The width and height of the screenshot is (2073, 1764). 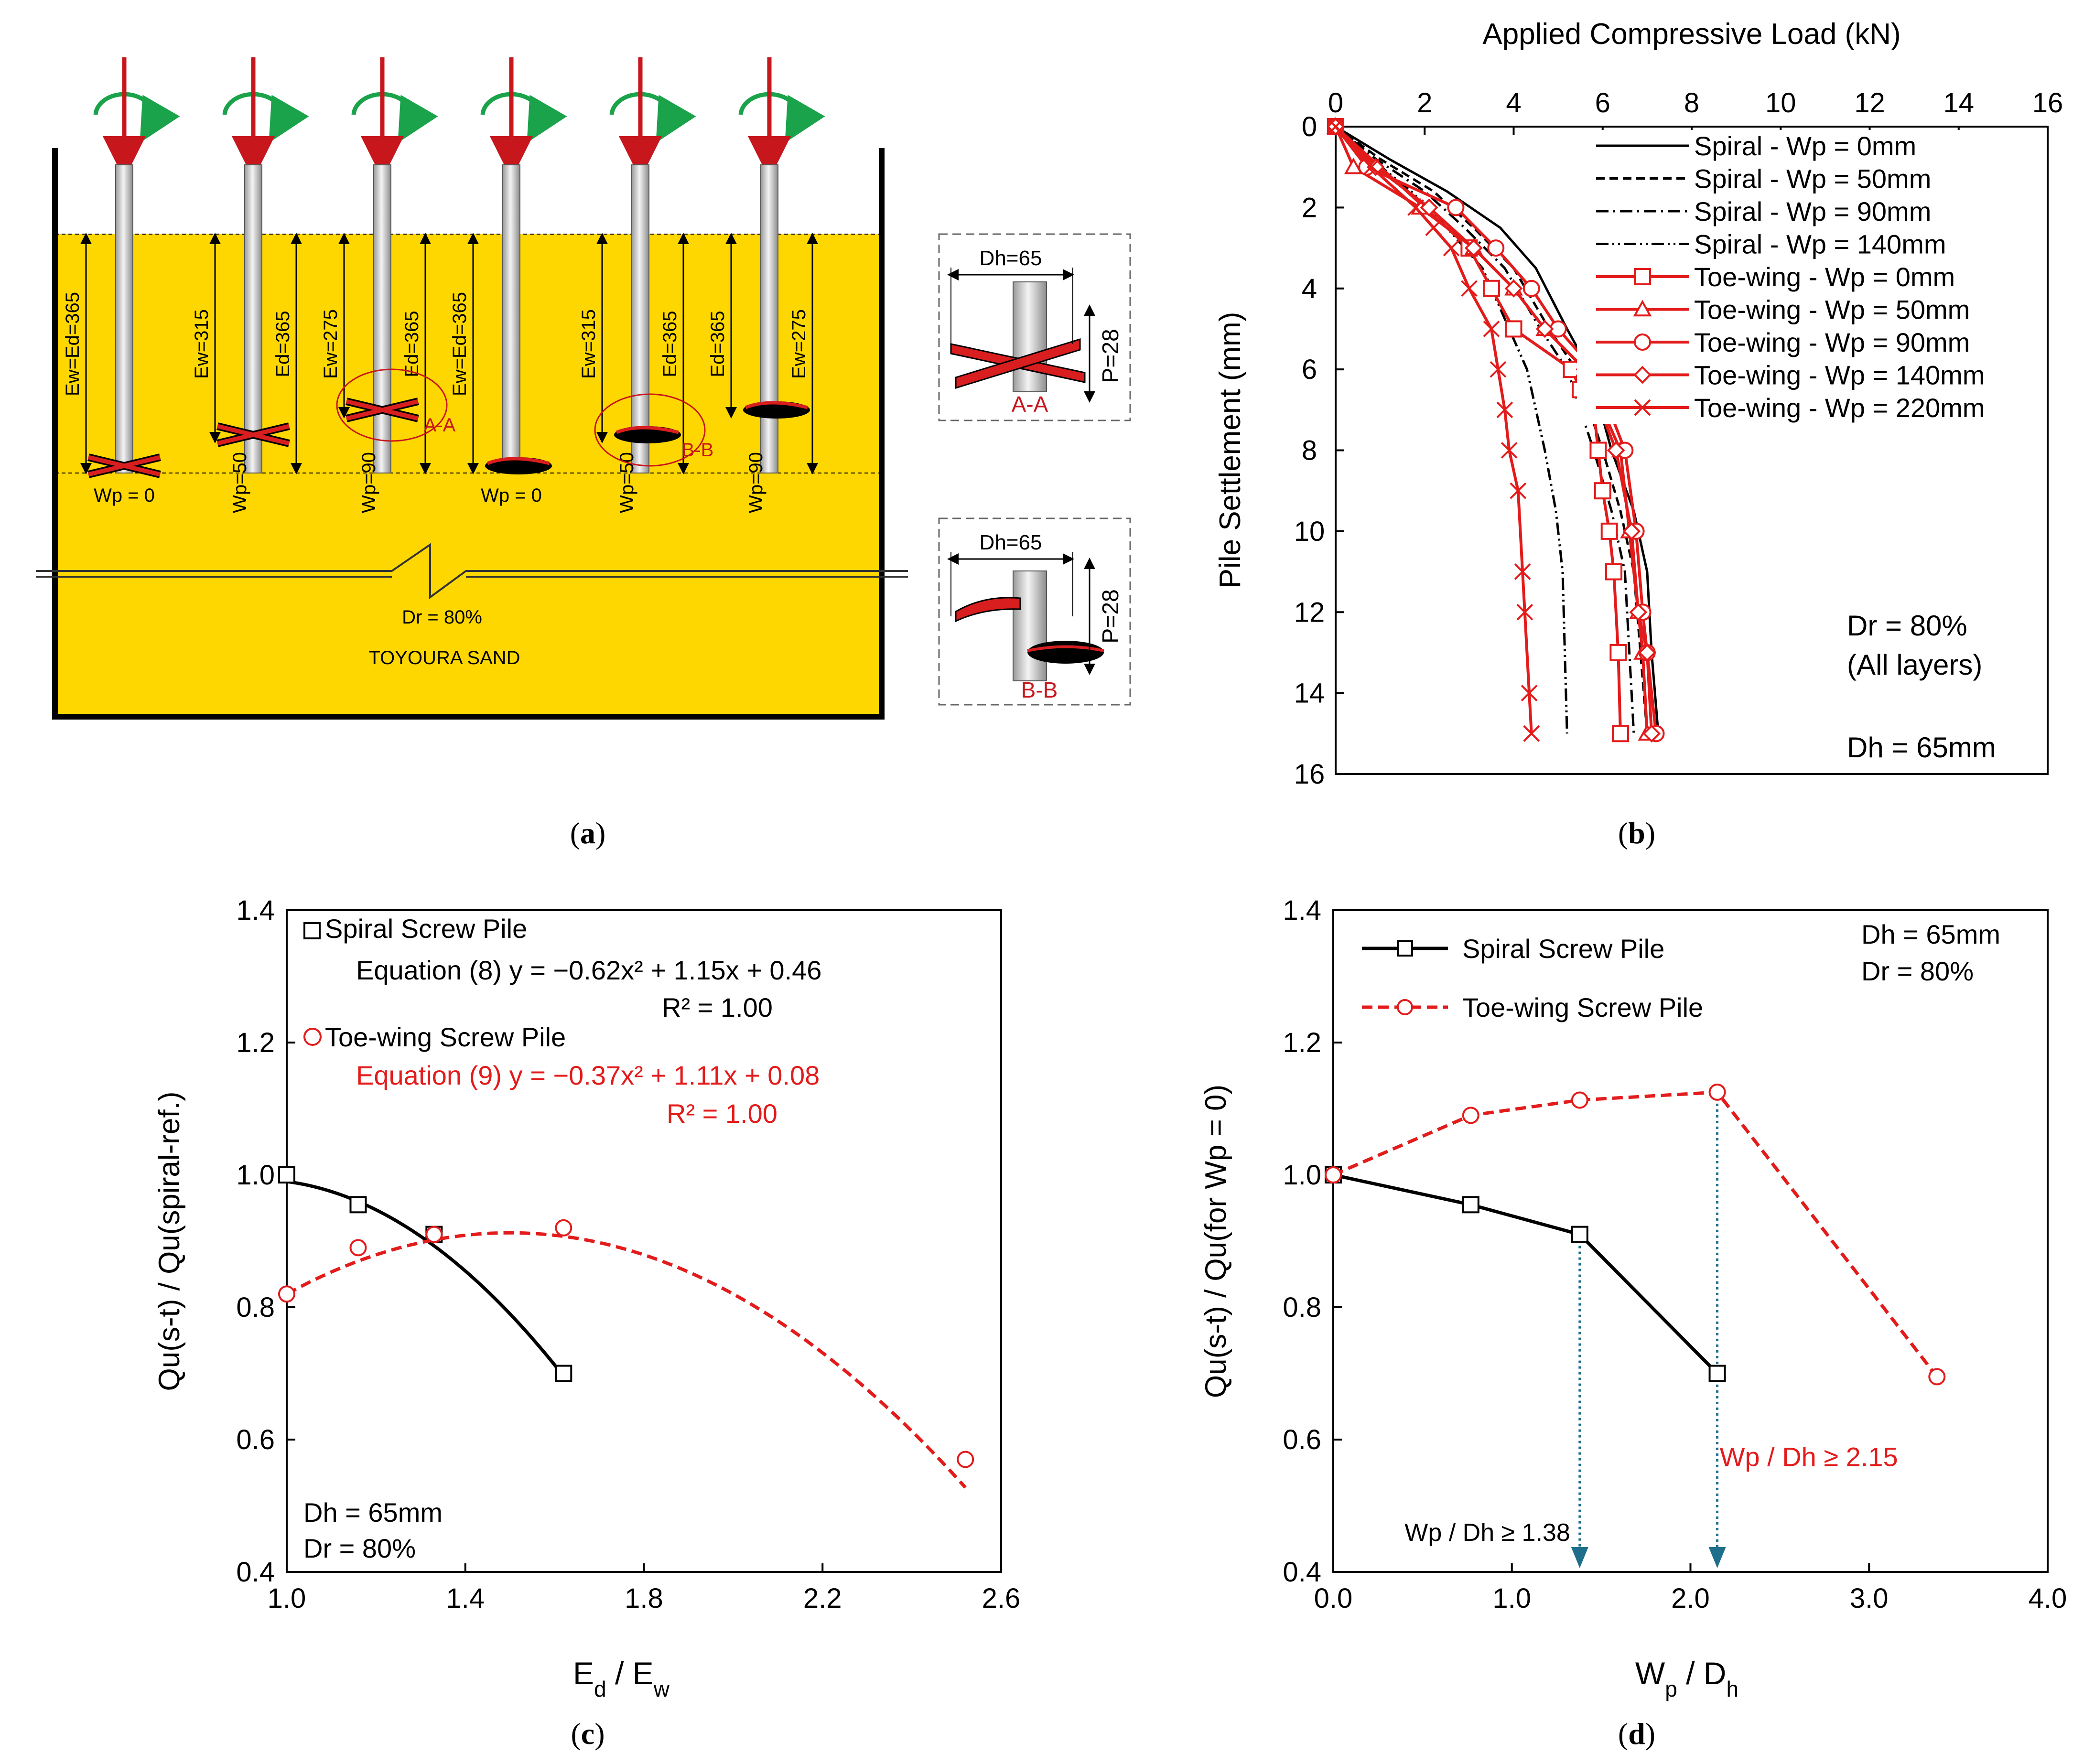 What do you see at coordinates (627, 1360) in the screenshot?
I see `fit-curve` at bounding box center [627, 1360].